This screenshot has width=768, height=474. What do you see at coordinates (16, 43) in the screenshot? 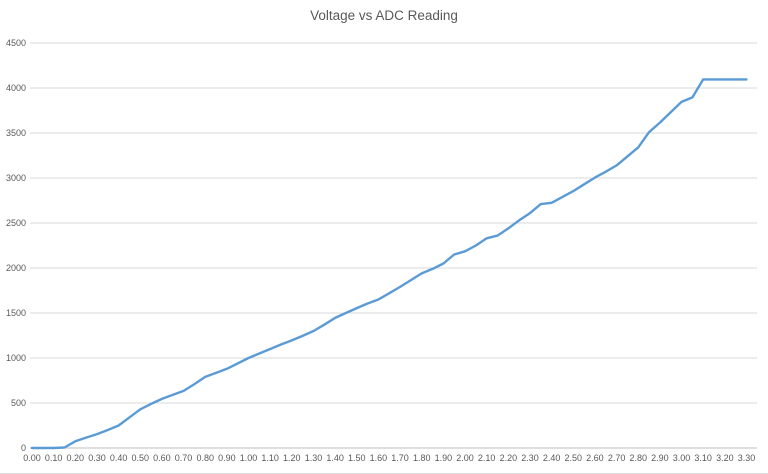
I see `y-axis-tick-label: 4500` at bounding box center [16, 43].